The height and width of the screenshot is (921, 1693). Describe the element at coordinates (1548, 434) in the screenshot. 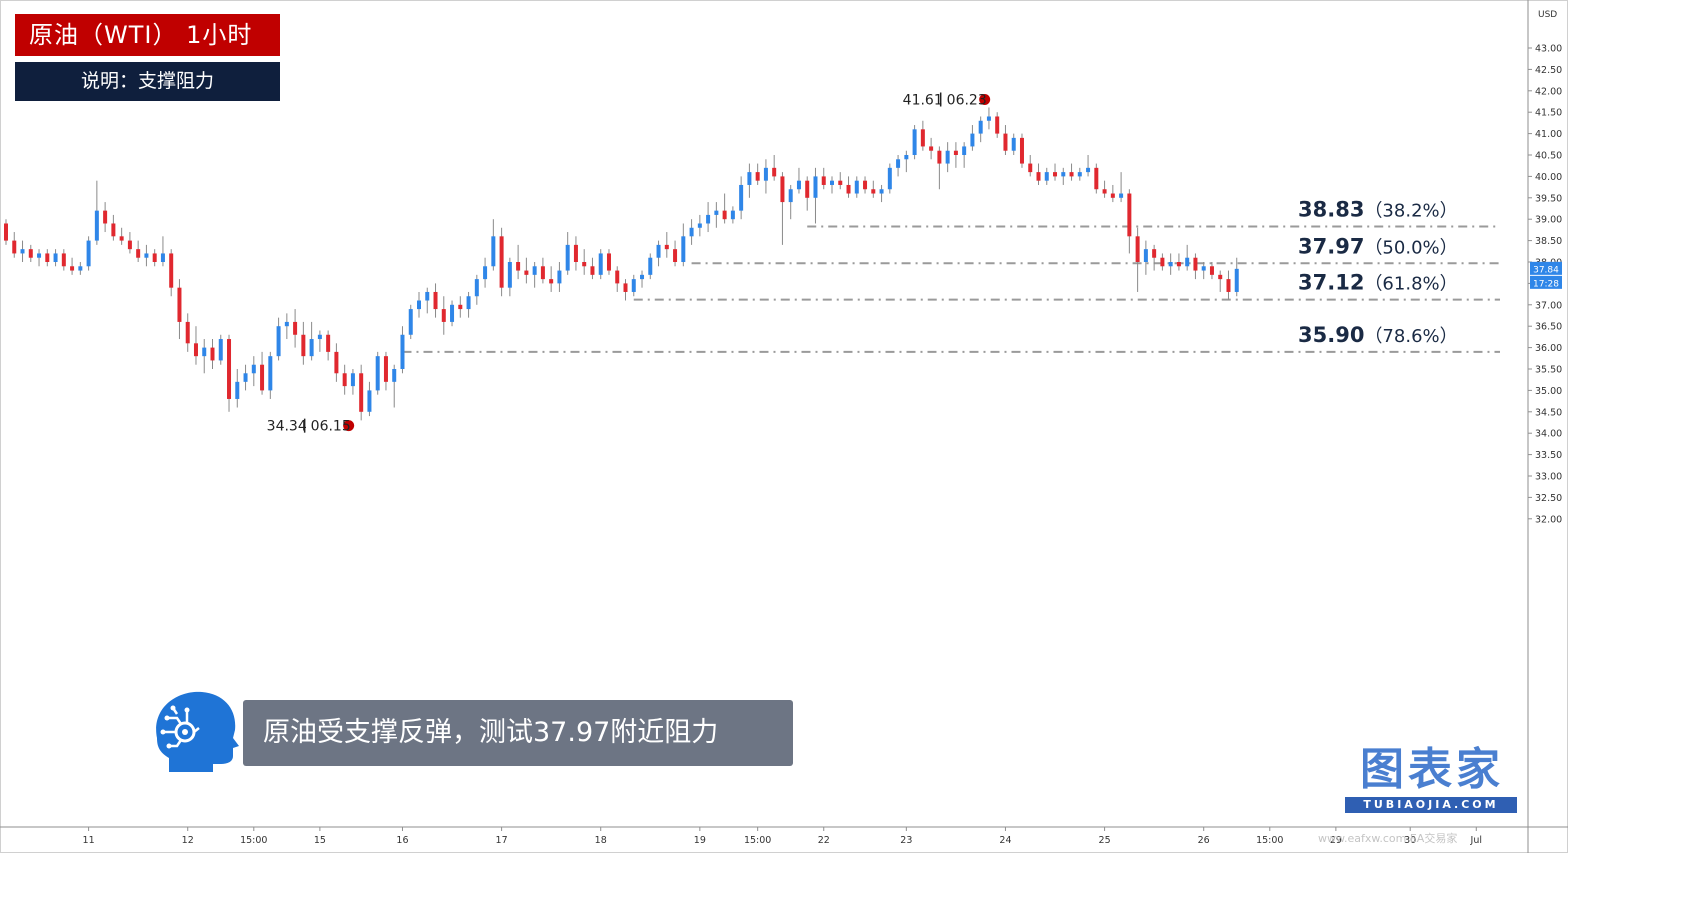

I see `y-tick-label: 34.00` at that location.